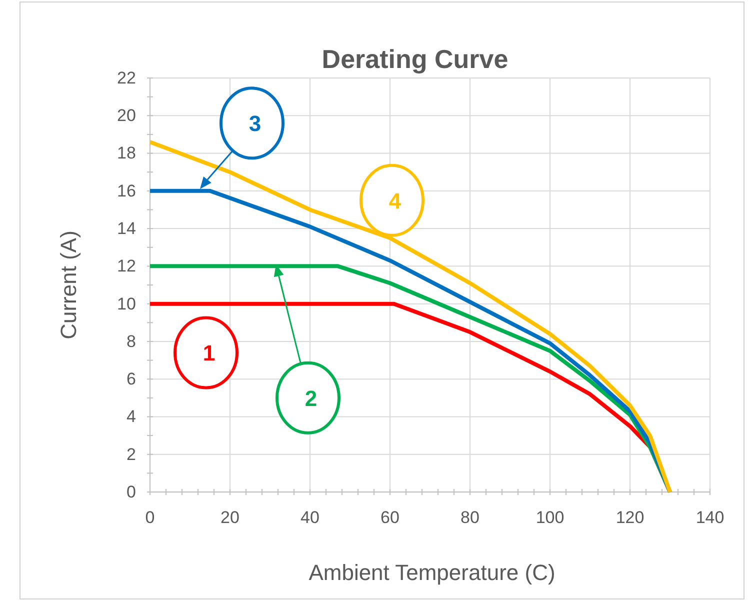 Image resolution: width=749 pixels, height=604 pixels. I want to click on x-tick-label: 0, so click(150, 518).